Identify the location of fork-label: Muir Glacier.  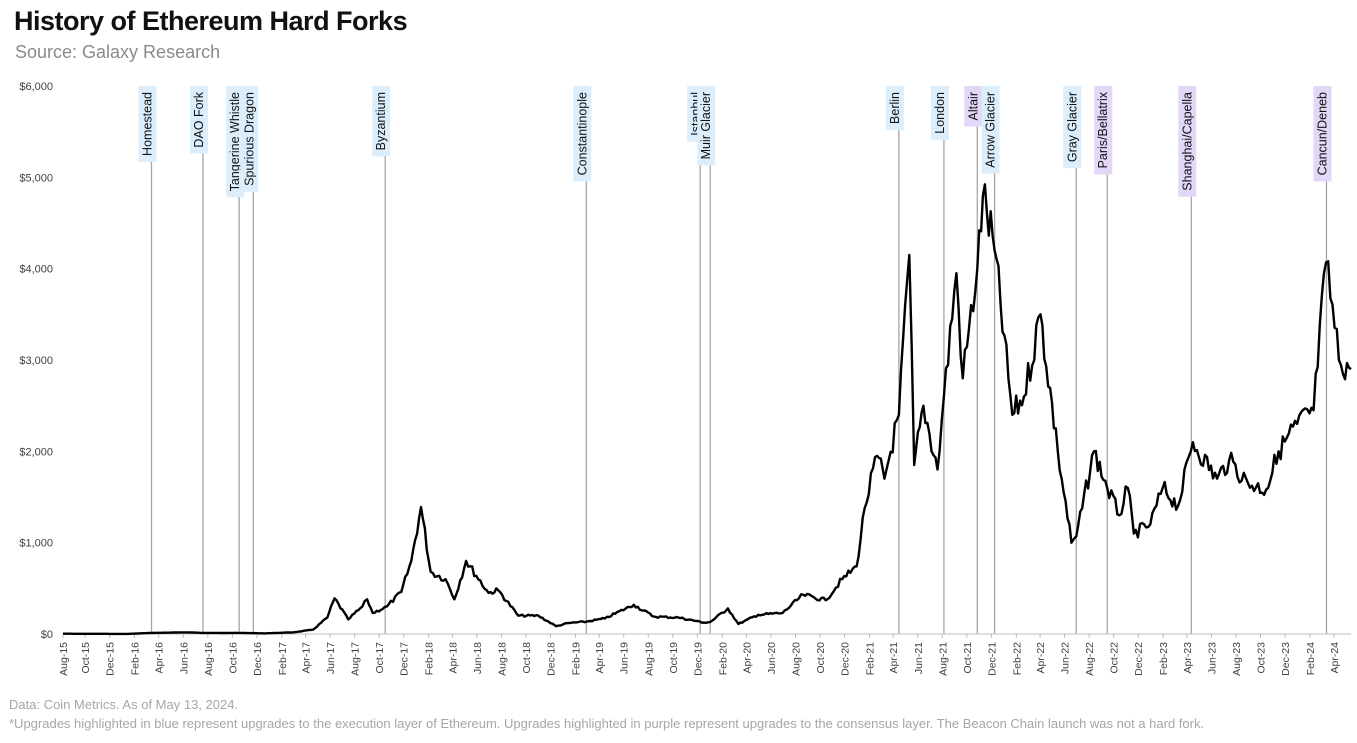
(706, 125).